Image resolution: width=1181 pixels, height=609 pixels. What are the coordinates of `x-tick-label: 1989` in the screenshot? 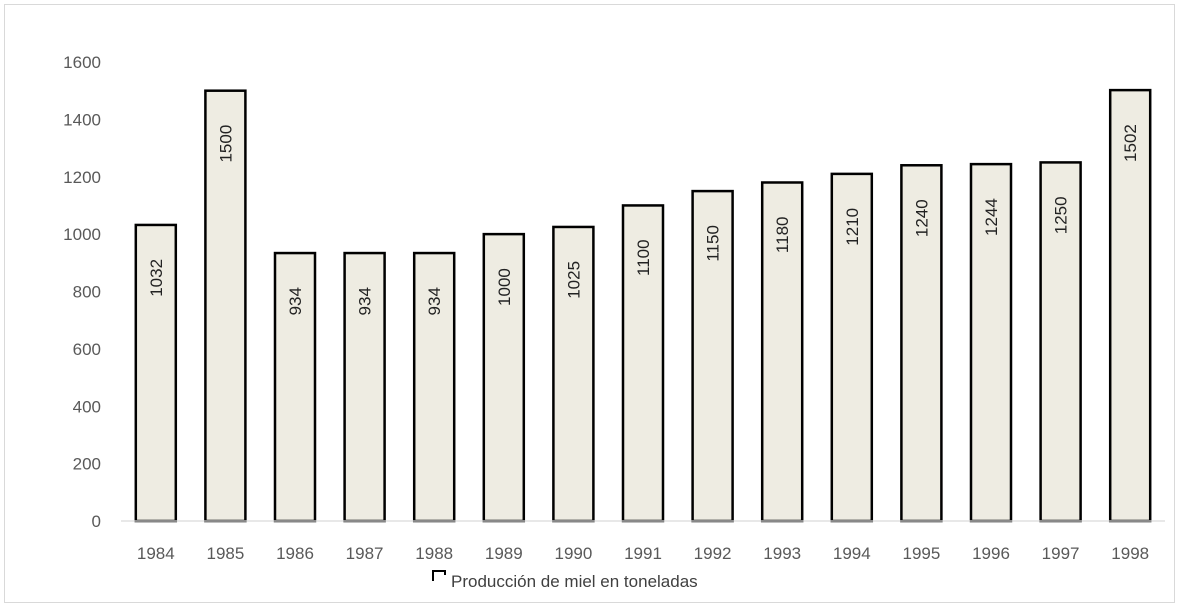 It's located at (504, 553).